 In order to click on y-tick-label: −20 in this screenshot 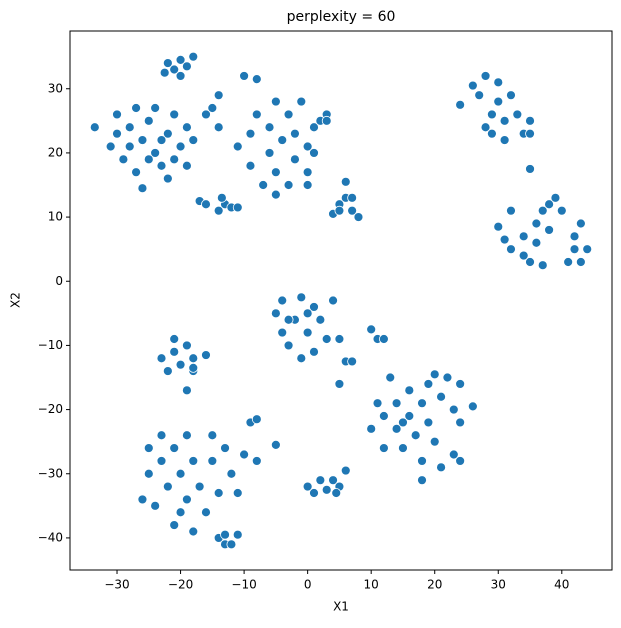, I will do `click(50, 409)`.